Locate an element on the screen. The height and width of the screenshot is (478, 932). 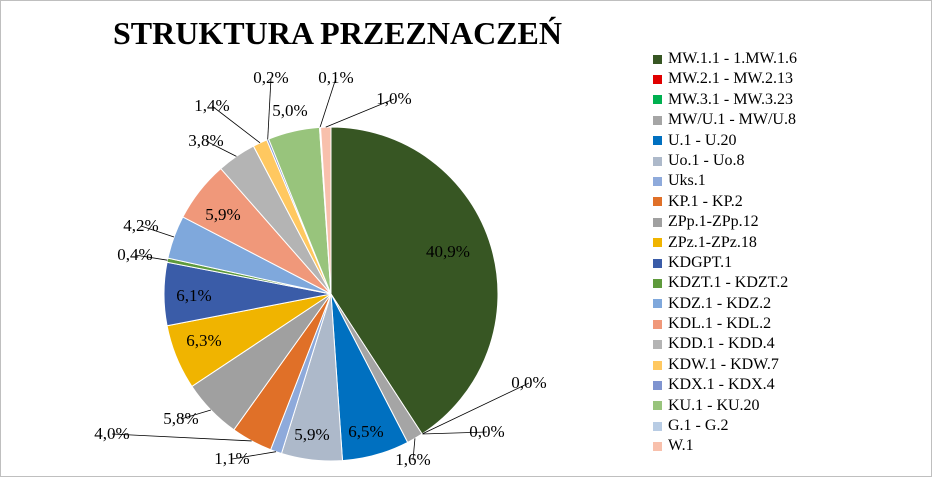
legend-label: MW.1.1 - 1.MW.1.6 is located at coordinates (733, 58).